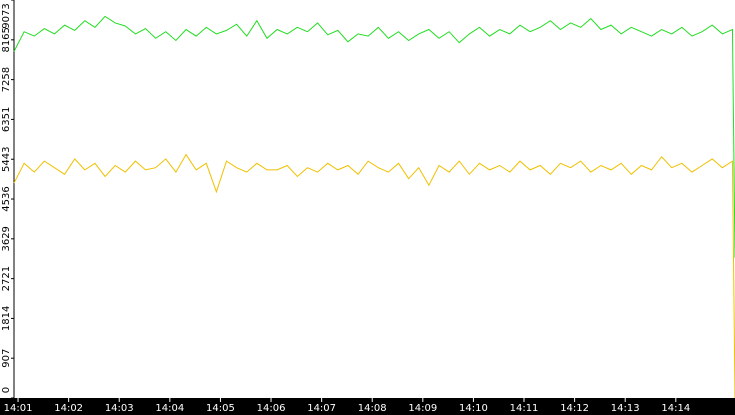  What do you see at coordinates (372, 408) in the screenshot?
I see `x-tick-label: 14:08` at bounding box center [372, 408].